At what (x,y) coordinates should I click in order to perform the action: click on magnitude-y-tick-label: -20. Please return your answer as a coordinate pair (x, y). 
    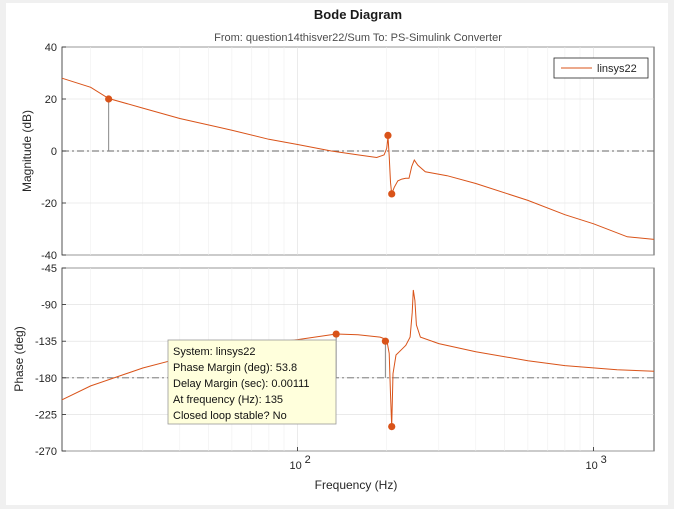
    Looking at the image, I should click on (49, 204).